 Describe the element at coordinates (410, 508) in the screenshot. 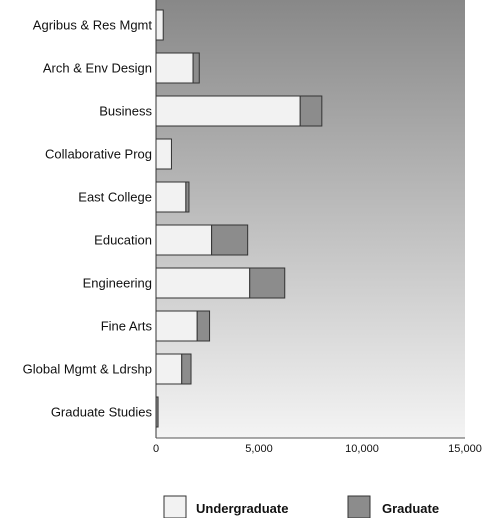

I see `legend-label-graduate: Graduate` at that location.